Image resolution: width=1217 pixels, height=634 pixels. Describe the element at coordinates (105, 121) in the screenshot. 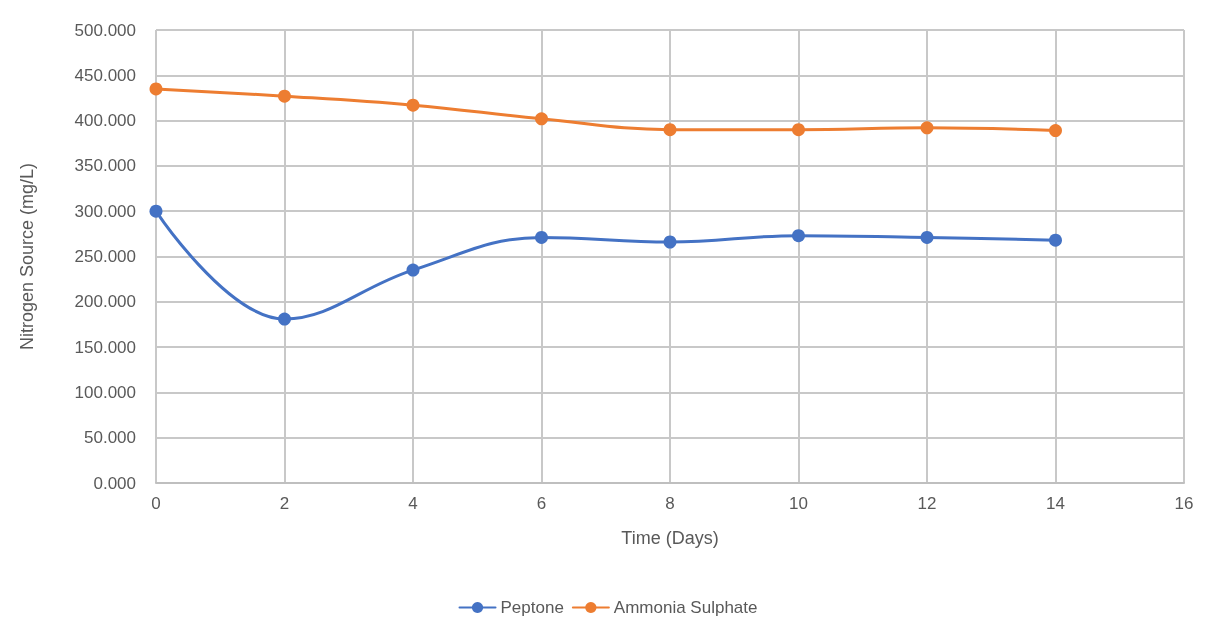

I see `y-tick-label: 400.000` at that location.